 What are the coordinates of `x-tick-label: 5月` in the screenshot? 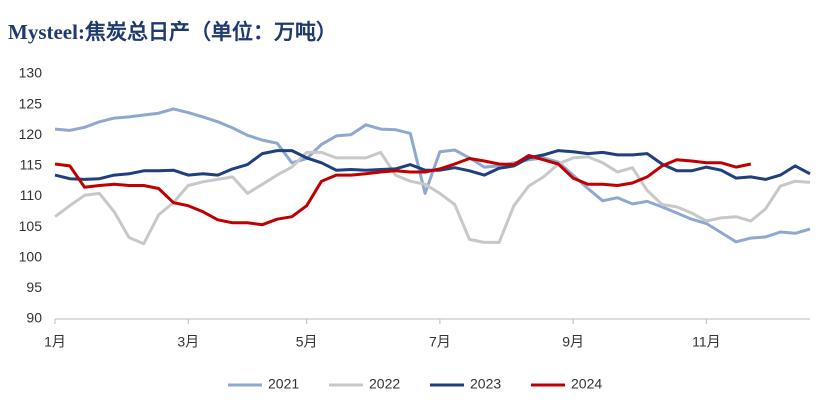 It's located at (307, 342).